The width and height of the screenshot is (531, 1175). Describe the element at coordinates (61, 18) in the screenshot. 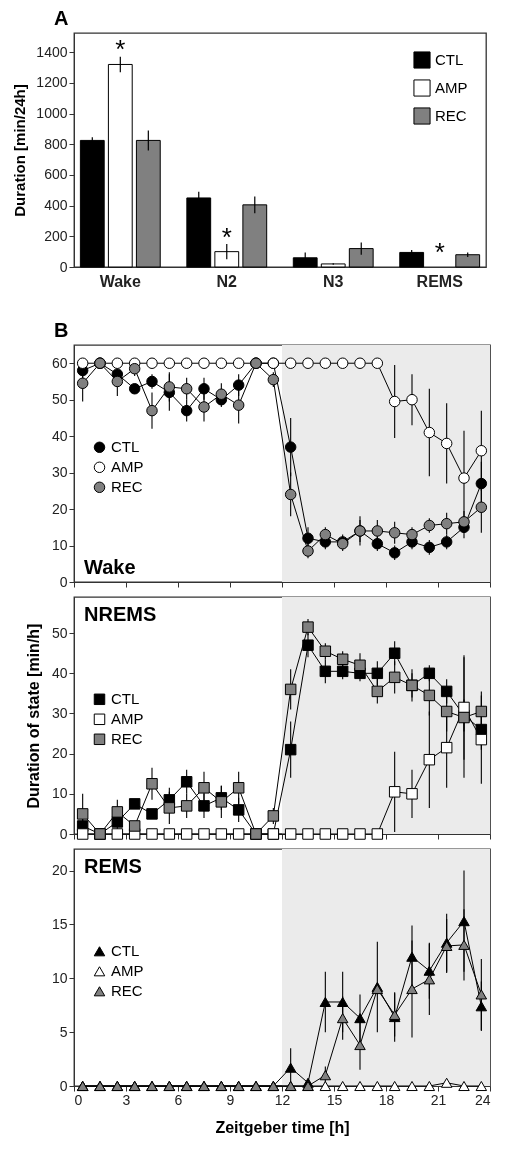

I see `chart-title: A` at that location.